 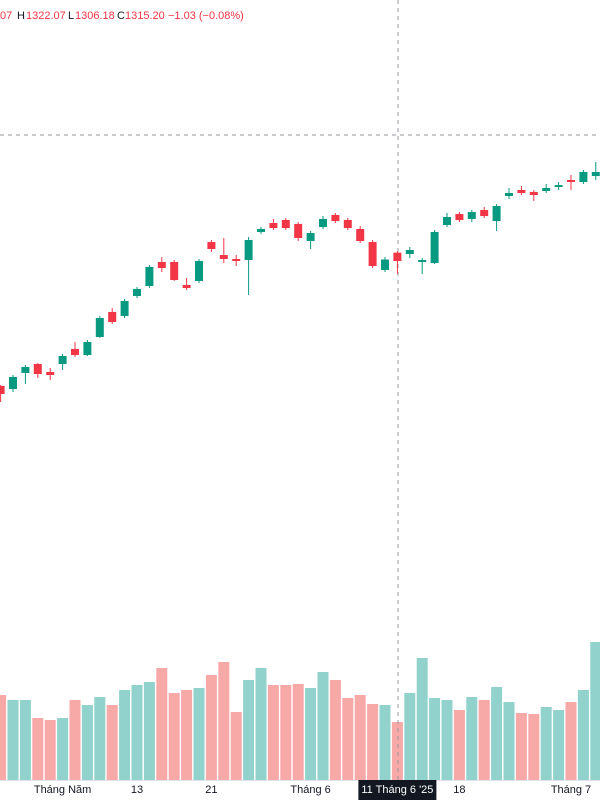 What do you see at coordinates (71, 16) in the screenshot?
I see `low-label: L` at bounding box center [71, 16].